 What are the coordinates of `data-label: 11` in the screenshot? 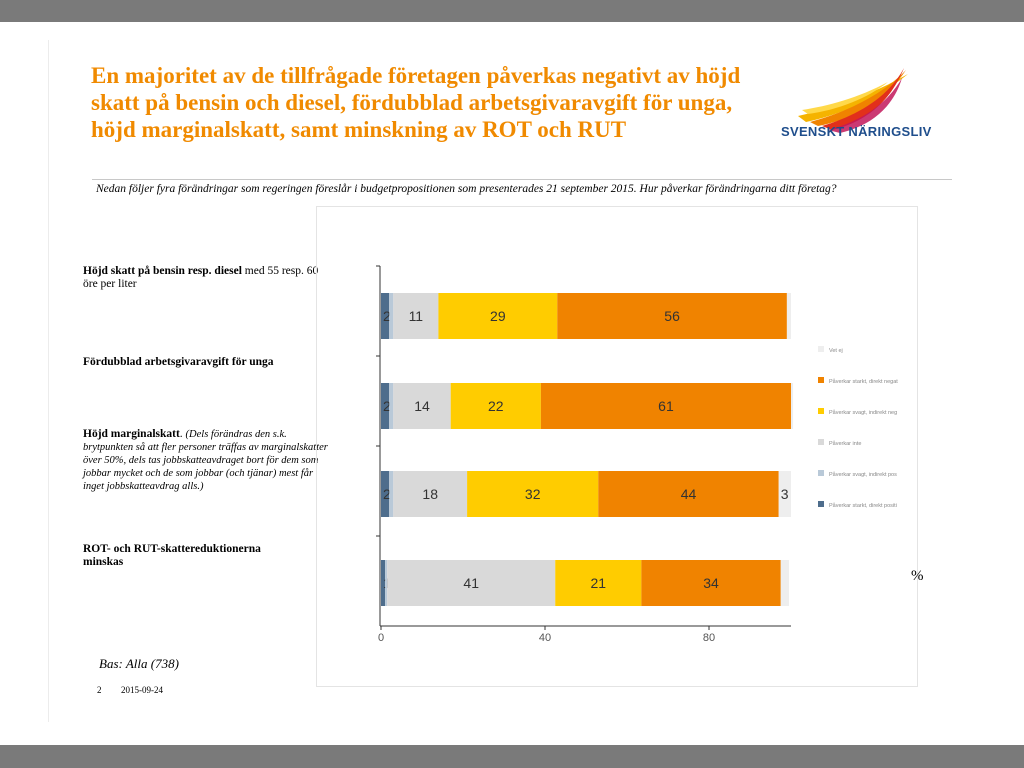 It's located at (416, 316).